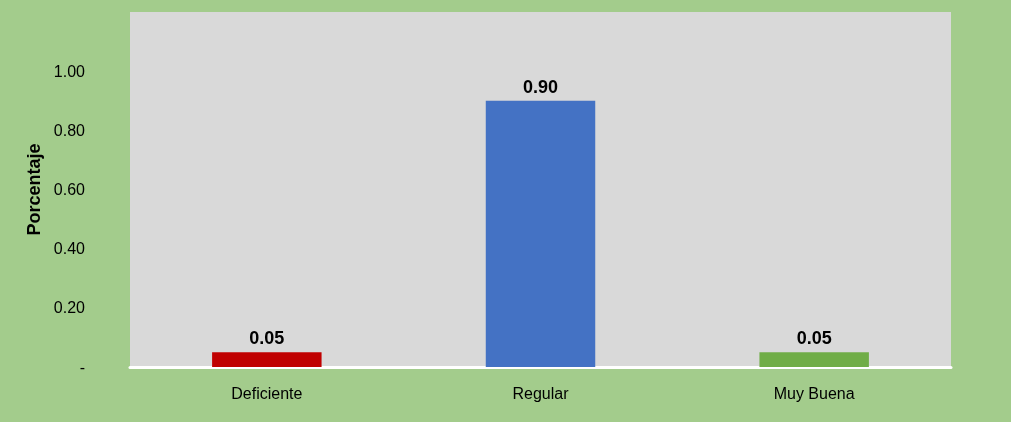 This screenshot has width=1011, height=422. I want to click on y-tick-label: 1.00, so click(69, 71).